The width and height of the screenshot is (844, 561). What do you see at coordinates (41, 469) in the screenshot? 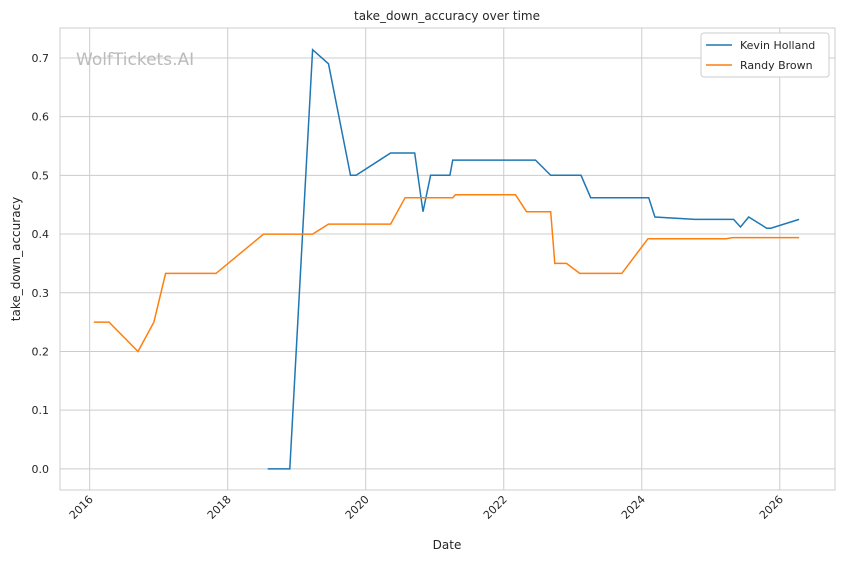
I see `y-tick-label: 0.0` at bounding box center [41, 469].